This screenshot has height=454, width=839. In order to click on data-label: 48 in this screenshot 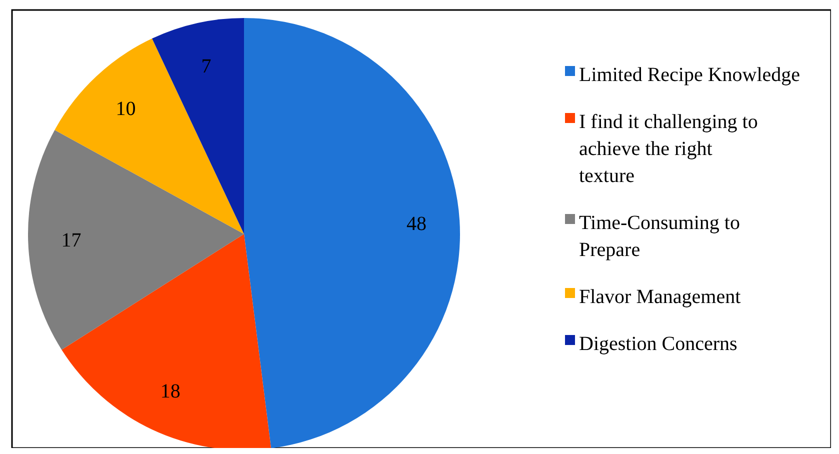, I will do `click(416, 224)`.